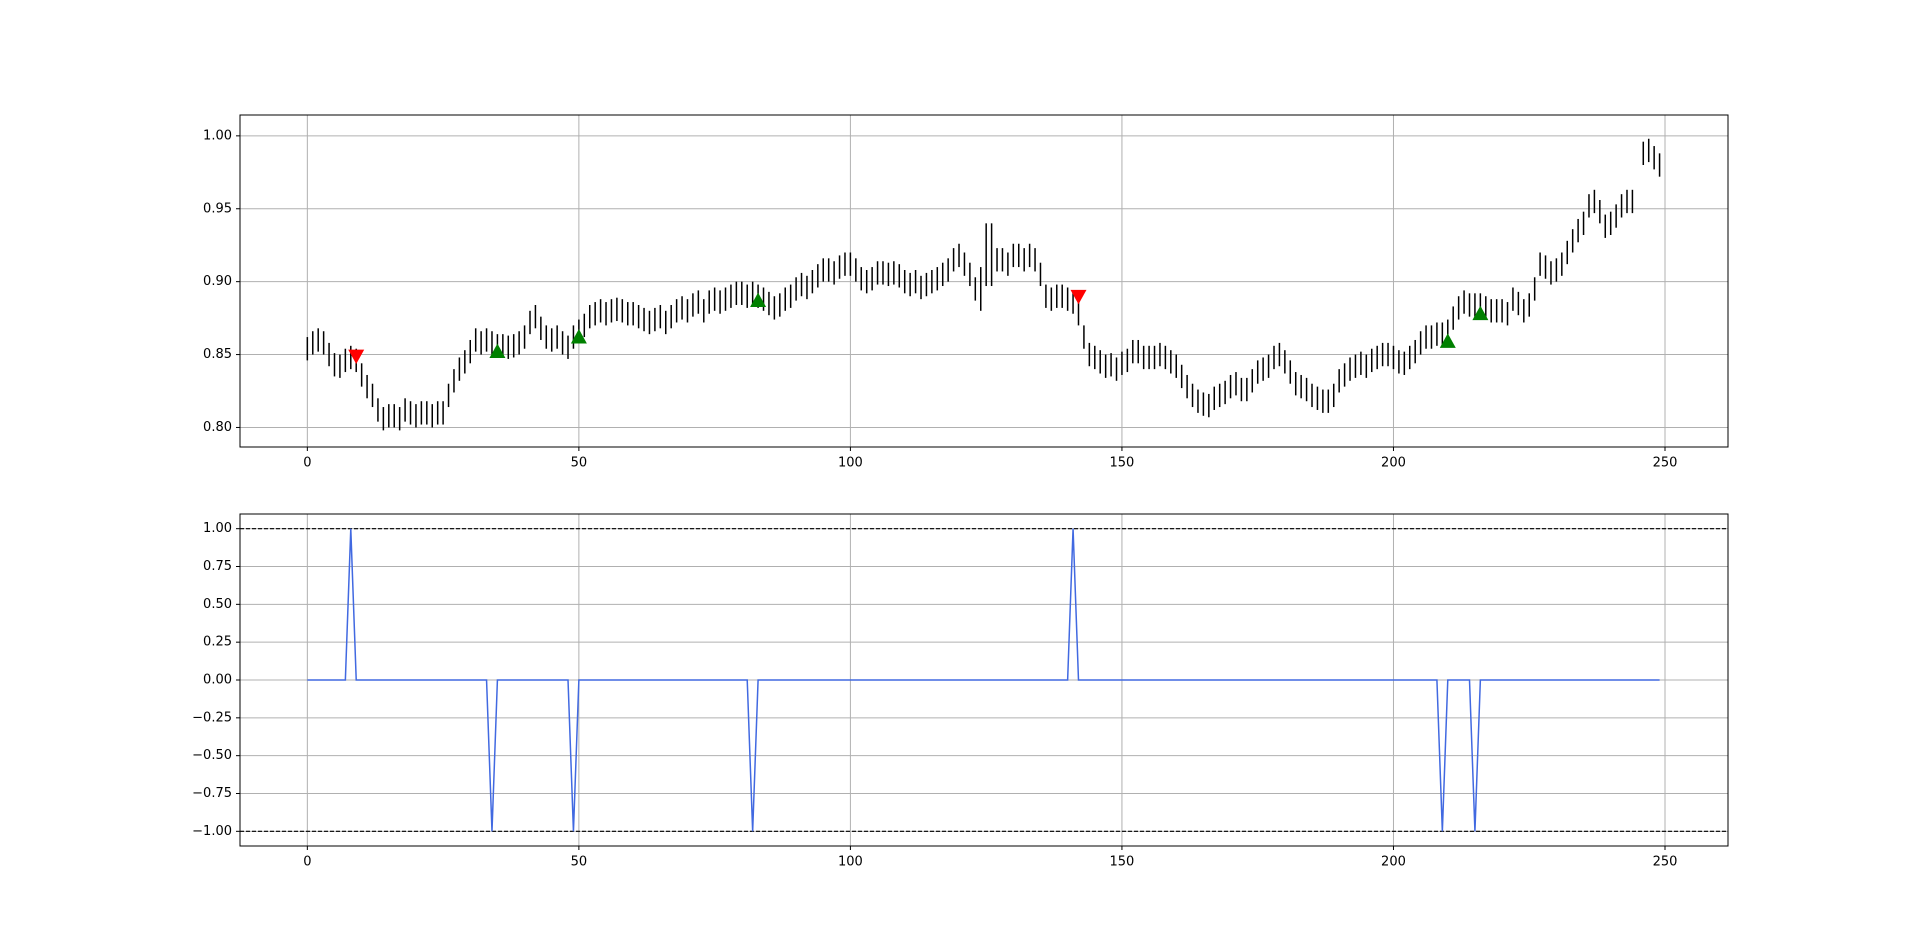 This screenshot has width=1920, height=951. Describe the element at coordinates (217, 281) in the screenshot. I see `y-tick-label: 0.90` at that location.